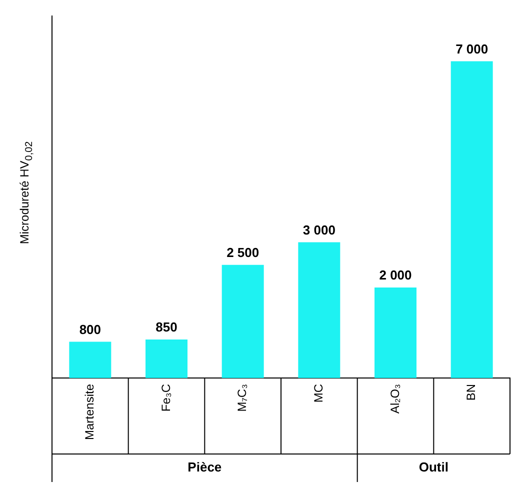 Image resolution: width=524 pixels, height=494 pixels. I want to click on text: Outil, so click(433, 467).